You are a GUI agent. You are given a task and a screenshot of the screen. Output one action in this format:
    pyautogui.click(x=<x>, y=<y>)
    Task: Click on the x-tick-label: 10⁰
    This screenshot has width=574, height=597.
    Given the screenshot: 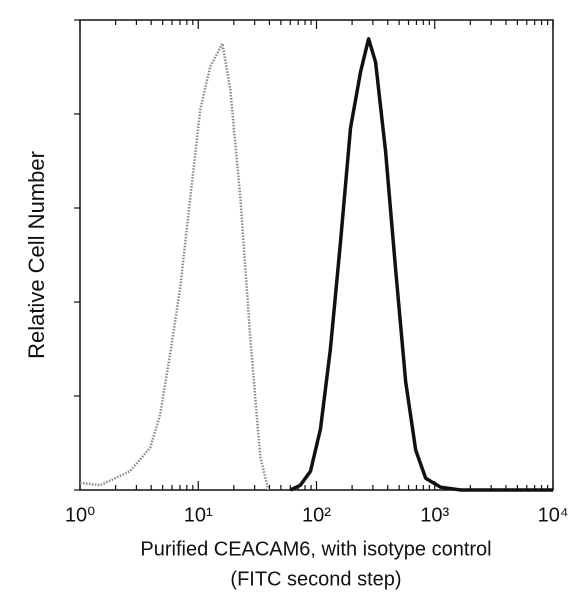 What is the action you would take?
    pyautogui.click(x=80, y=515)
    